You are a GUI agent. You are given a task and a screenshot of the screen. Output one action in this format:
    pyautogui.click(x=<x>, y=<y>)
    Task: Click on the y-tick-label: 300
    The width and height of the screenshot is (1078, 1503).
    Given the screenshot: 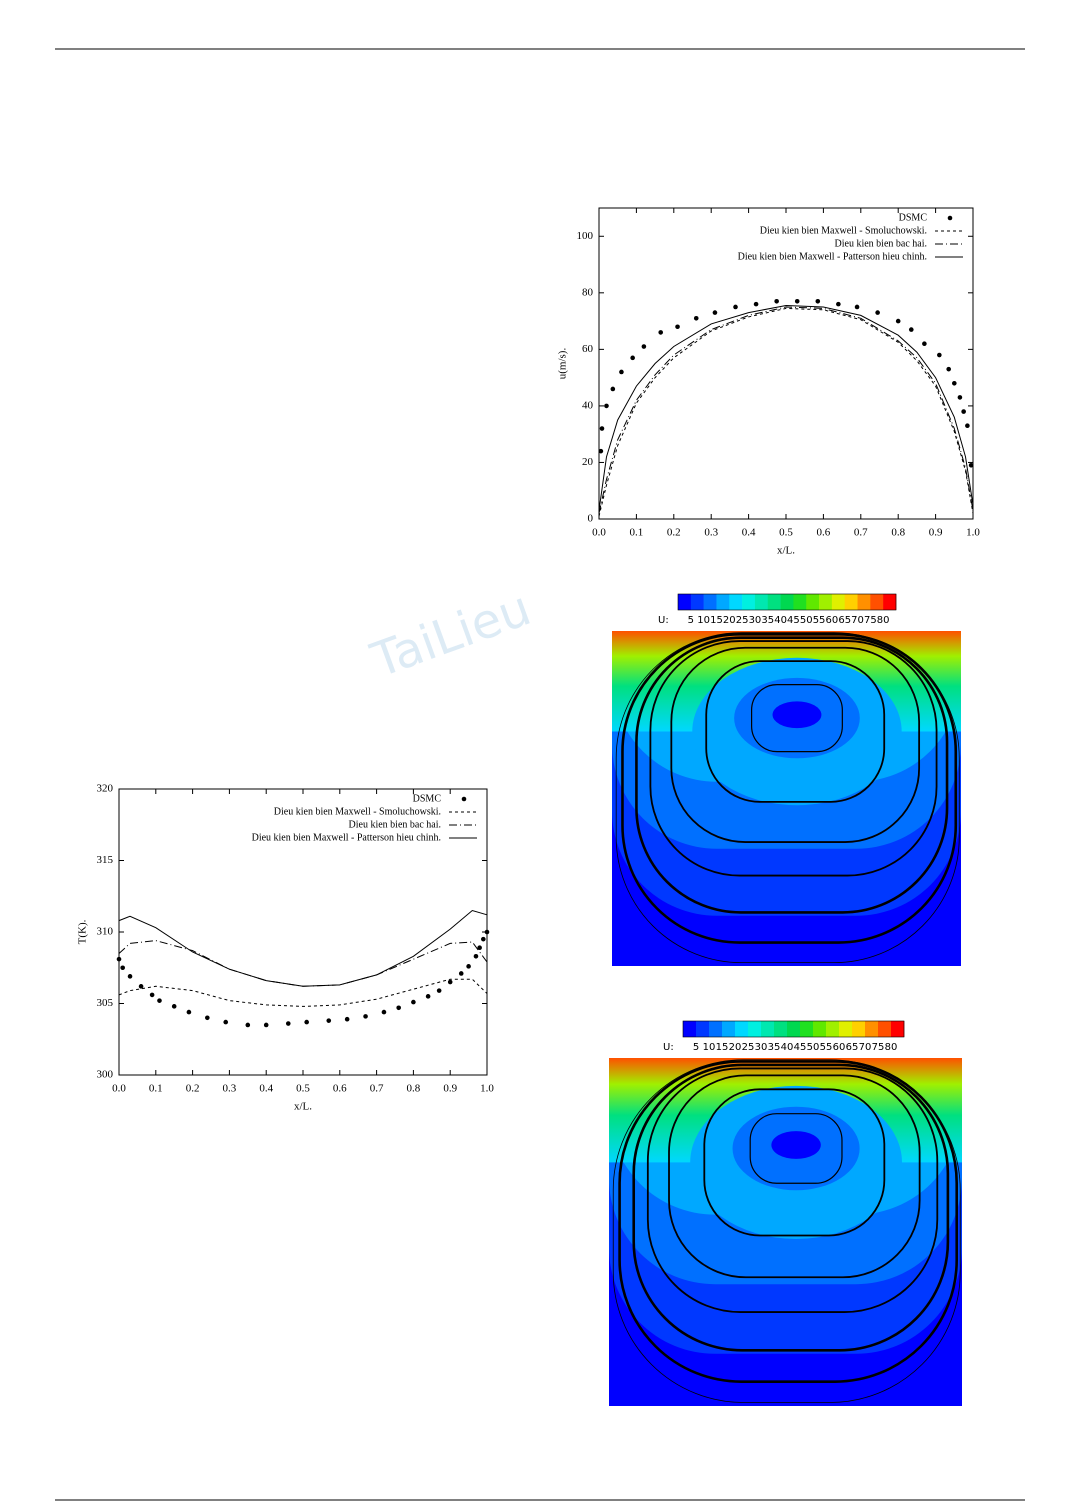 What is the action you would take?
    pyautogui.click(x=105, y=1075)
    